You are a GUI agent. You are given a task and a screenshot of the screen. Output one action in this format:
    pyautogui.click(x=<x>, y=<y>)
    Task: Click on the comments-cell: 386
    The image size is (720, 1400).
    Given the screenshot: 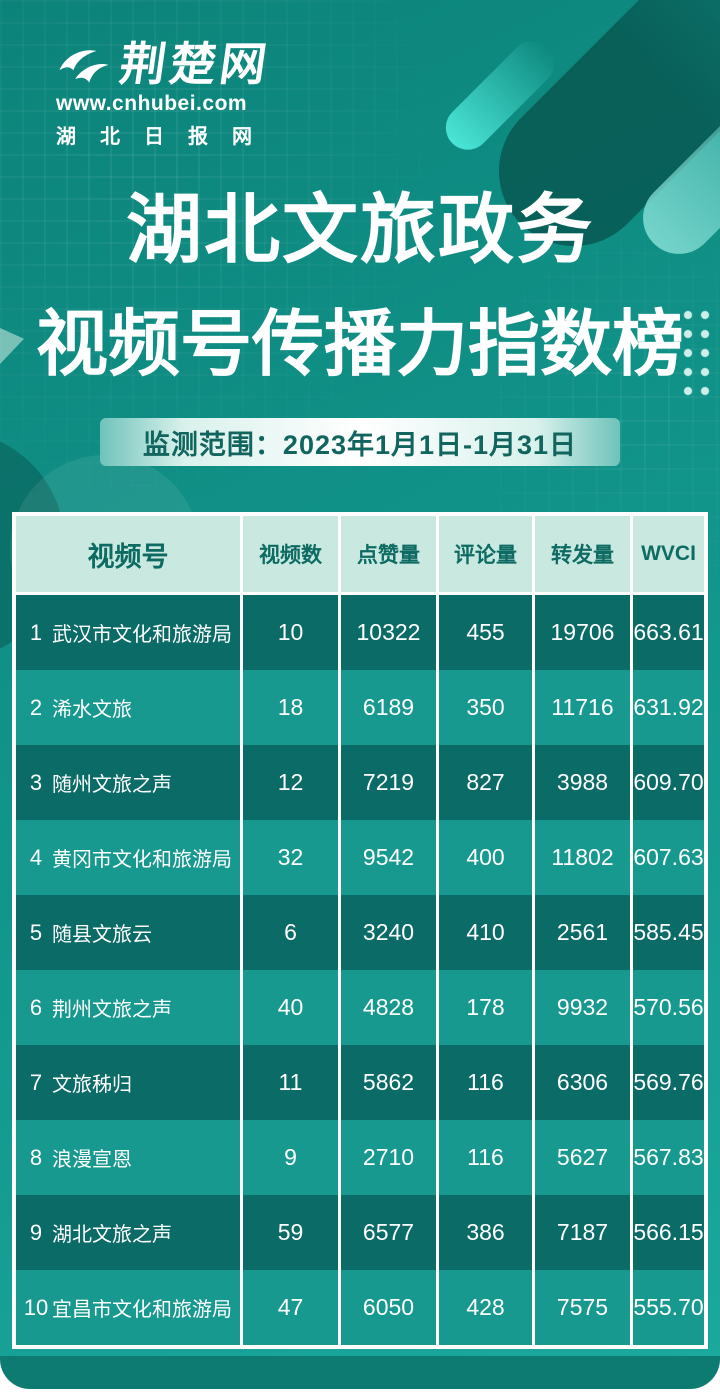 What is the action you would take?
    pyautogui.click(x=485, y=1232)
    